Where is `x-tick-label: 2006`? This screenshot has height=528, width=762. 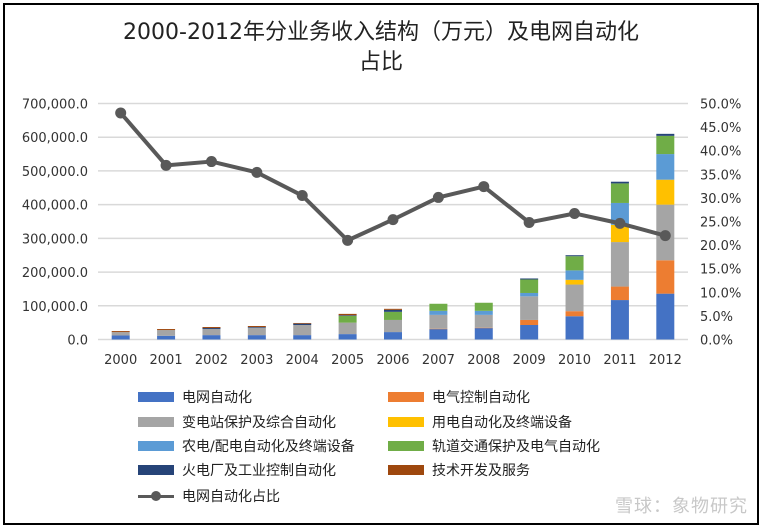
x-tick-label: 2006 is located at coordinates (392, 360).